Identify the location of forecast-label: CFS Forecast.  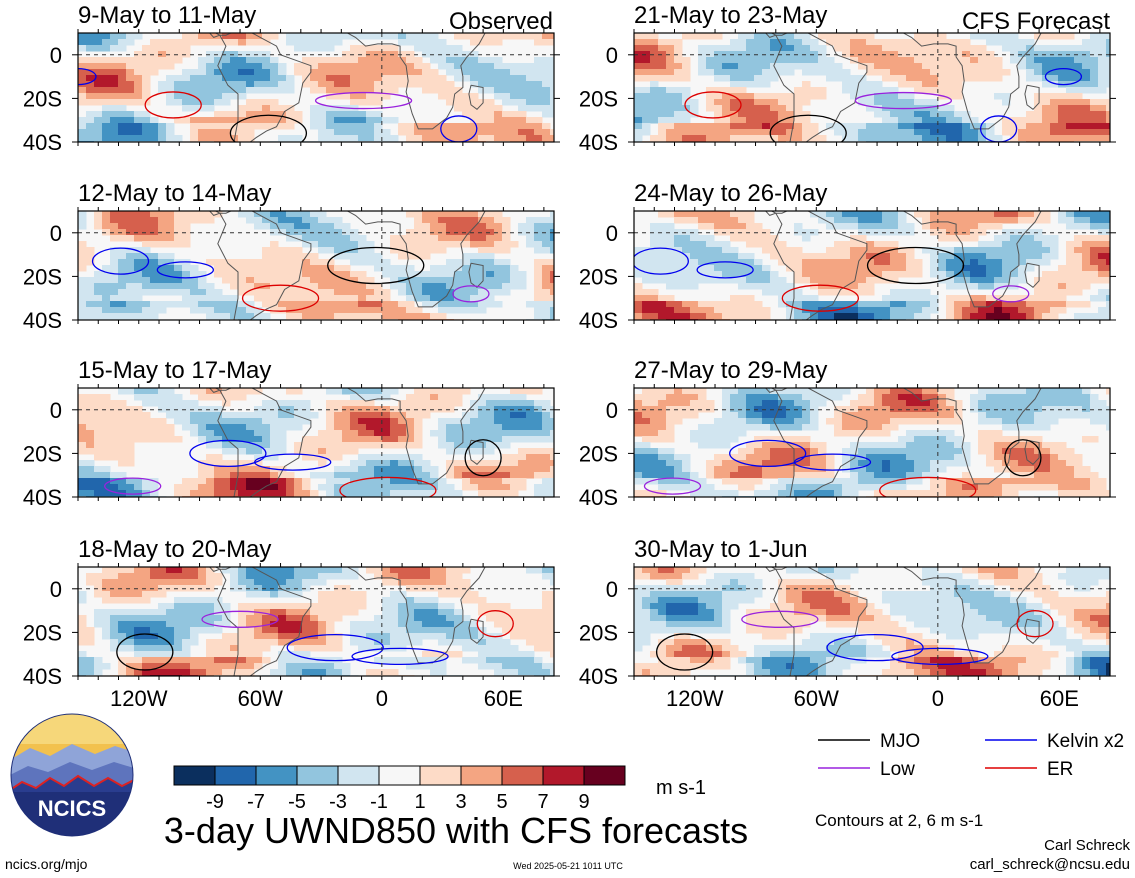
(1036, 21).